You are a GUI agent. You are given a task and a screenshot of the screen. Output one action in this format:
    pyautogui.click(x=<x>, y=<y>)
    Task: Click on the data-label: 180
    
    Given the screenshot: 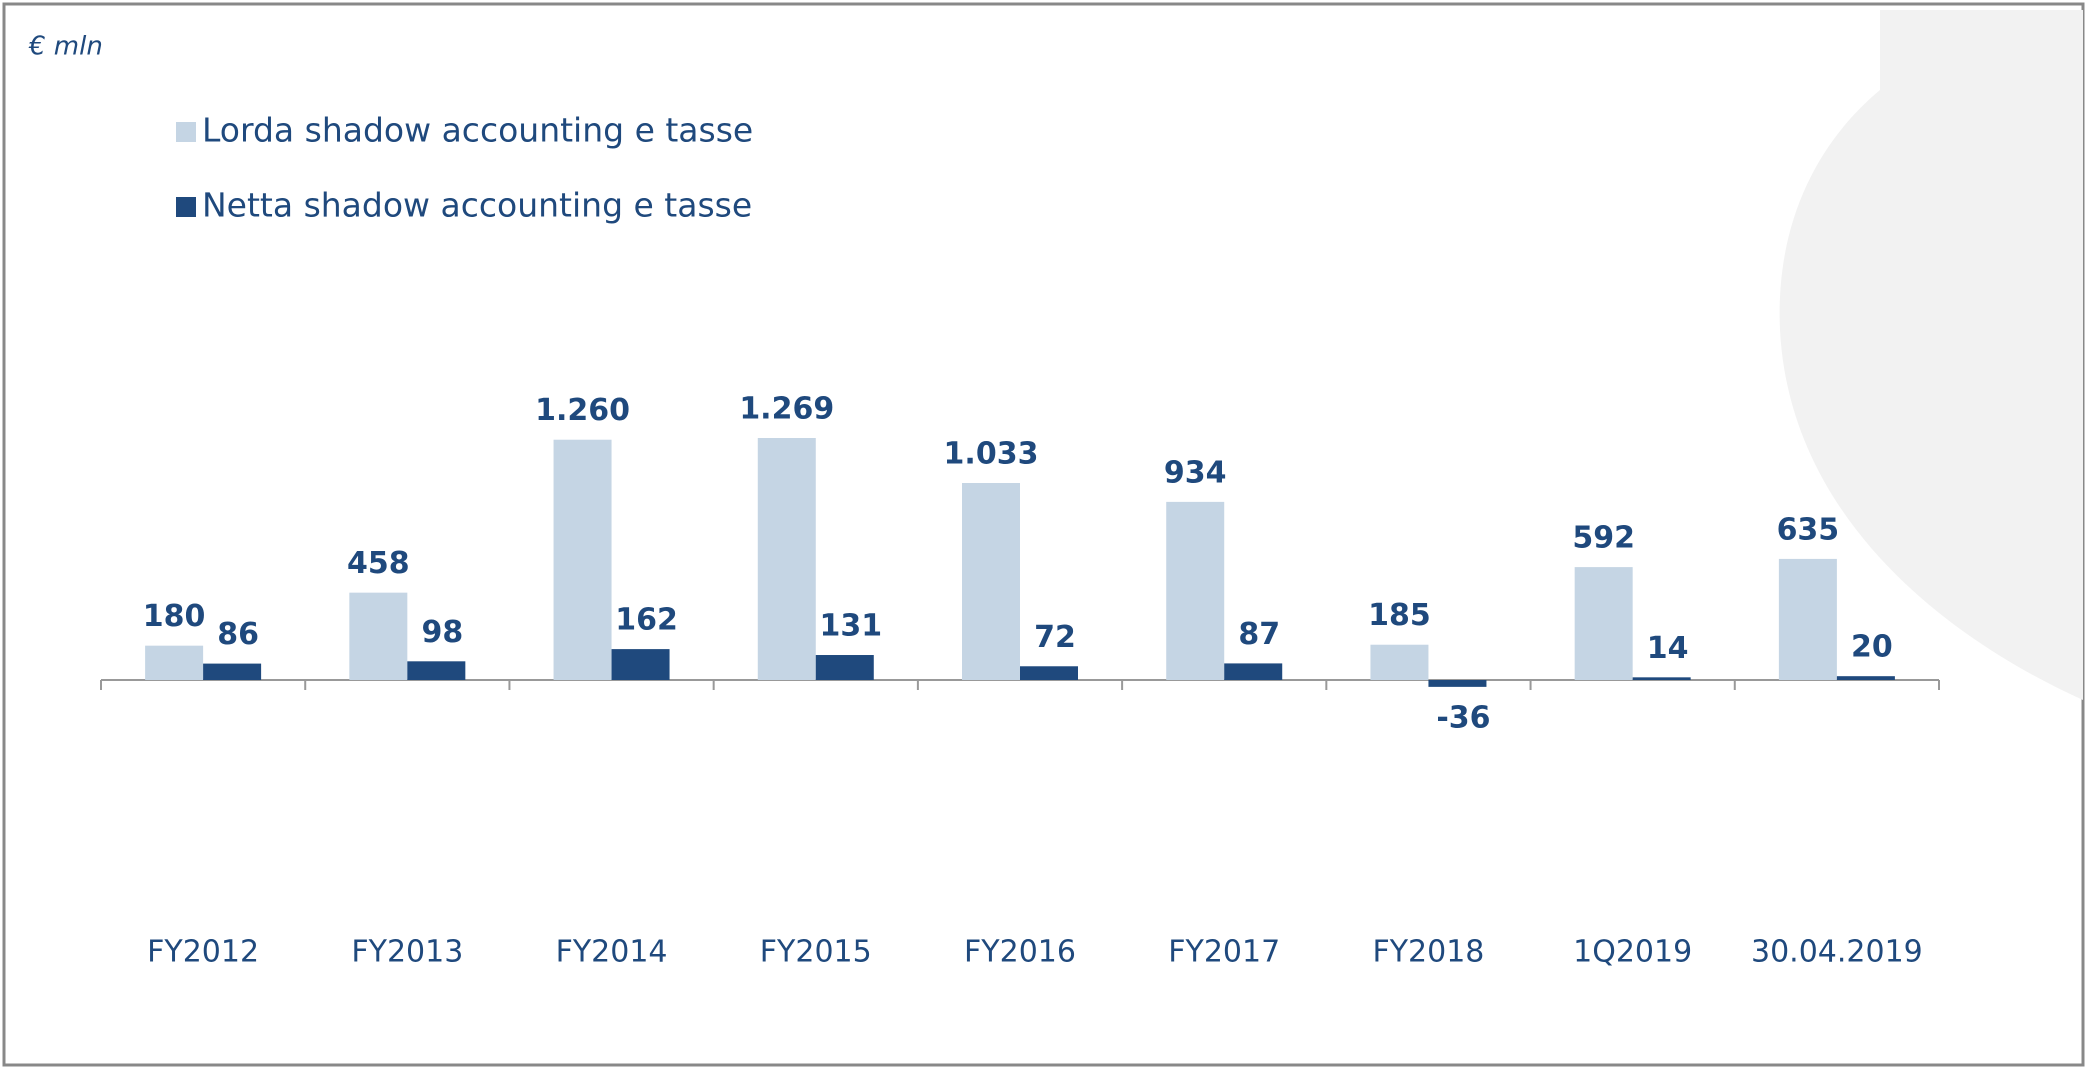 What is the action you would take?
    pyautogui.click(x=174, y=616)
    